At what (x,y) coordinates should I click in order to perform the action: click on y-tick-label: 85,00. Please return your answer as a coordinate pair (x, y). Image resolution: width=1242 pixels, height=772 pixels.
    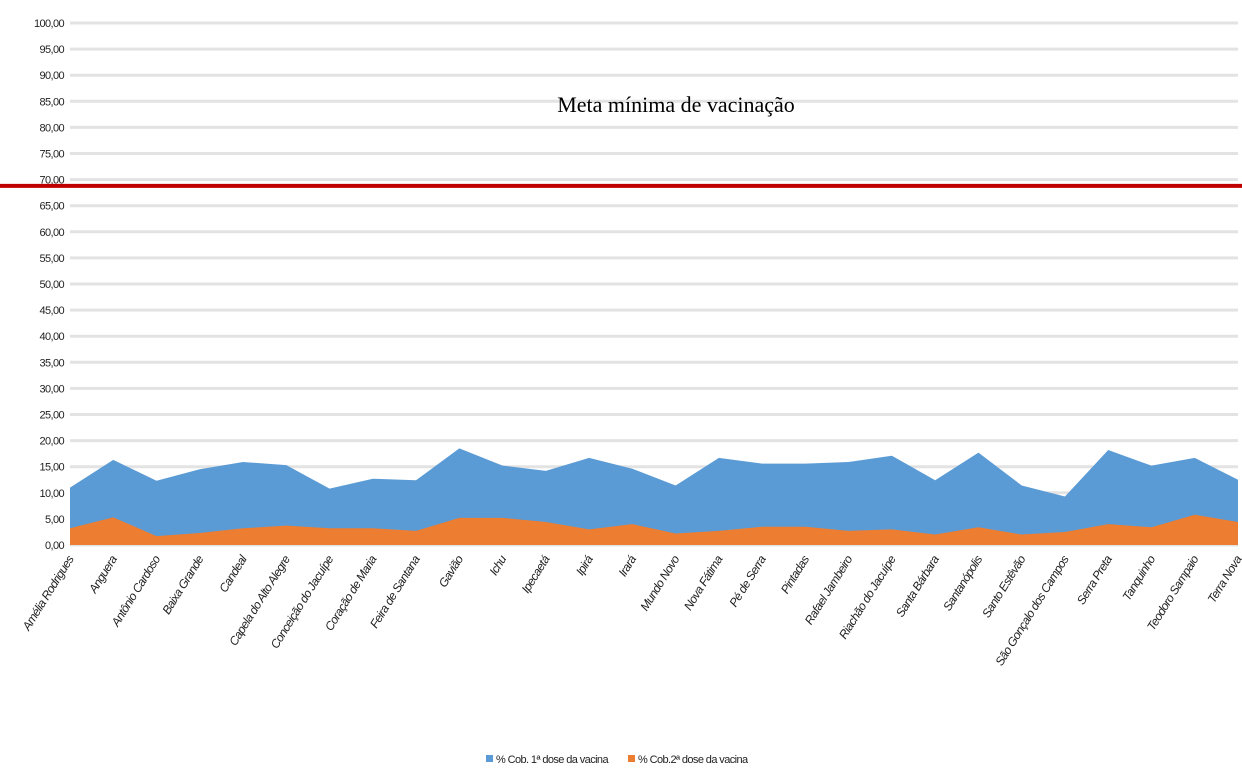
    Looking at the image, I should click on (51, 102).